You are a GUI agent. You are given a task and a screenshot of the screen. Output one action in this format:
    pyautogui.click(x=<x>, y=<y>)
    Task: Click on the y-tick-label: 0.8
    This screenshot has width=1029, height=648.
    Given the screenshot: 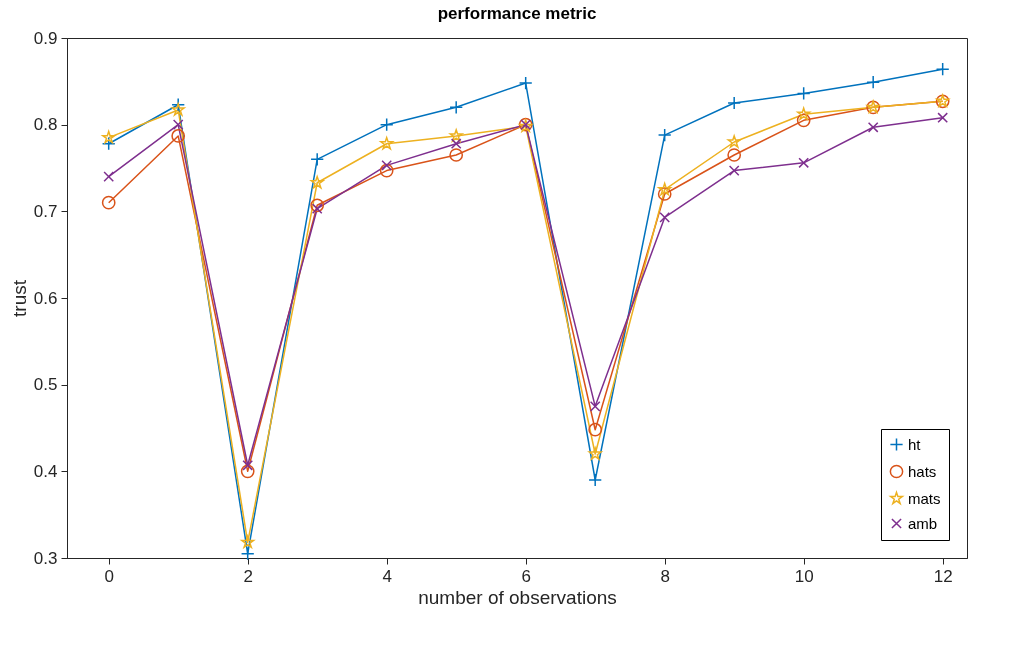 What is the action you would take?
    pyautogui.click(x=45, y=125)
    